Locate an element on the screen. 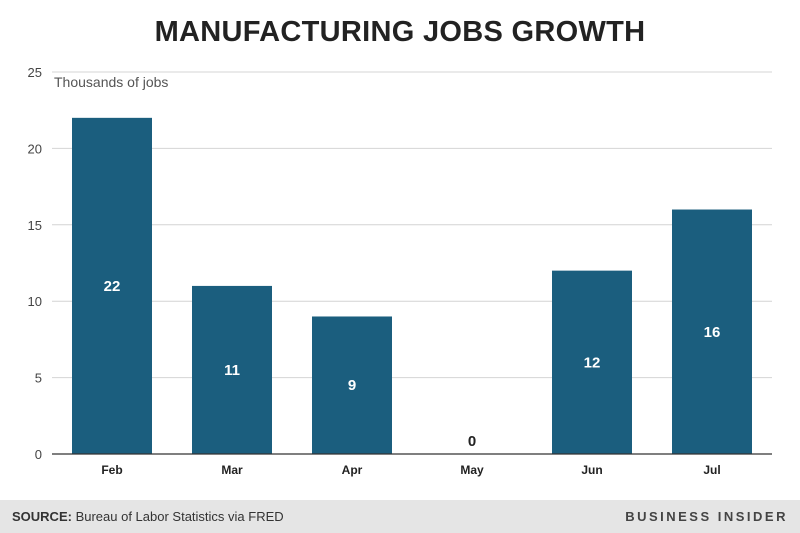 This screenshot has height=533, width=800. bar-apr is located at coordinates (352, 385).